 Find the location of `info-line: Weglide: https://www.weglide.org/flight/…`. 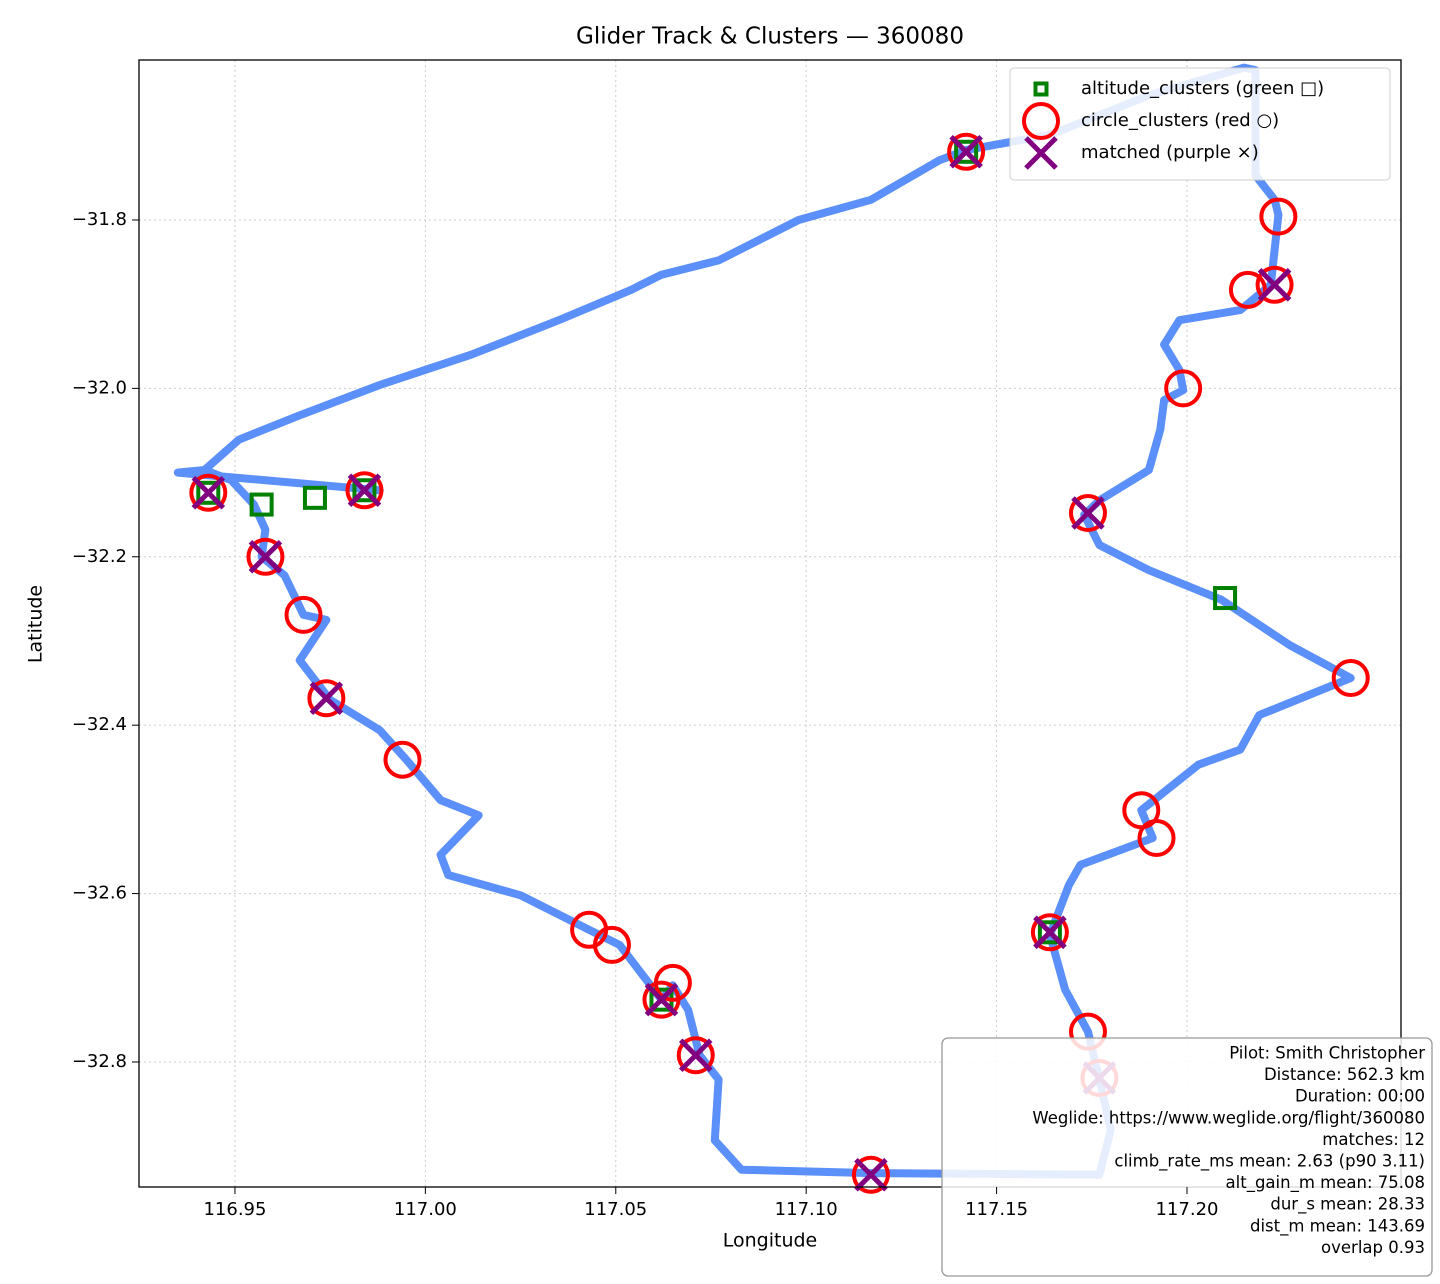

info-line: Weglide: https://www.weglide.org/flight/… is located at coordinates (1228, 1117).